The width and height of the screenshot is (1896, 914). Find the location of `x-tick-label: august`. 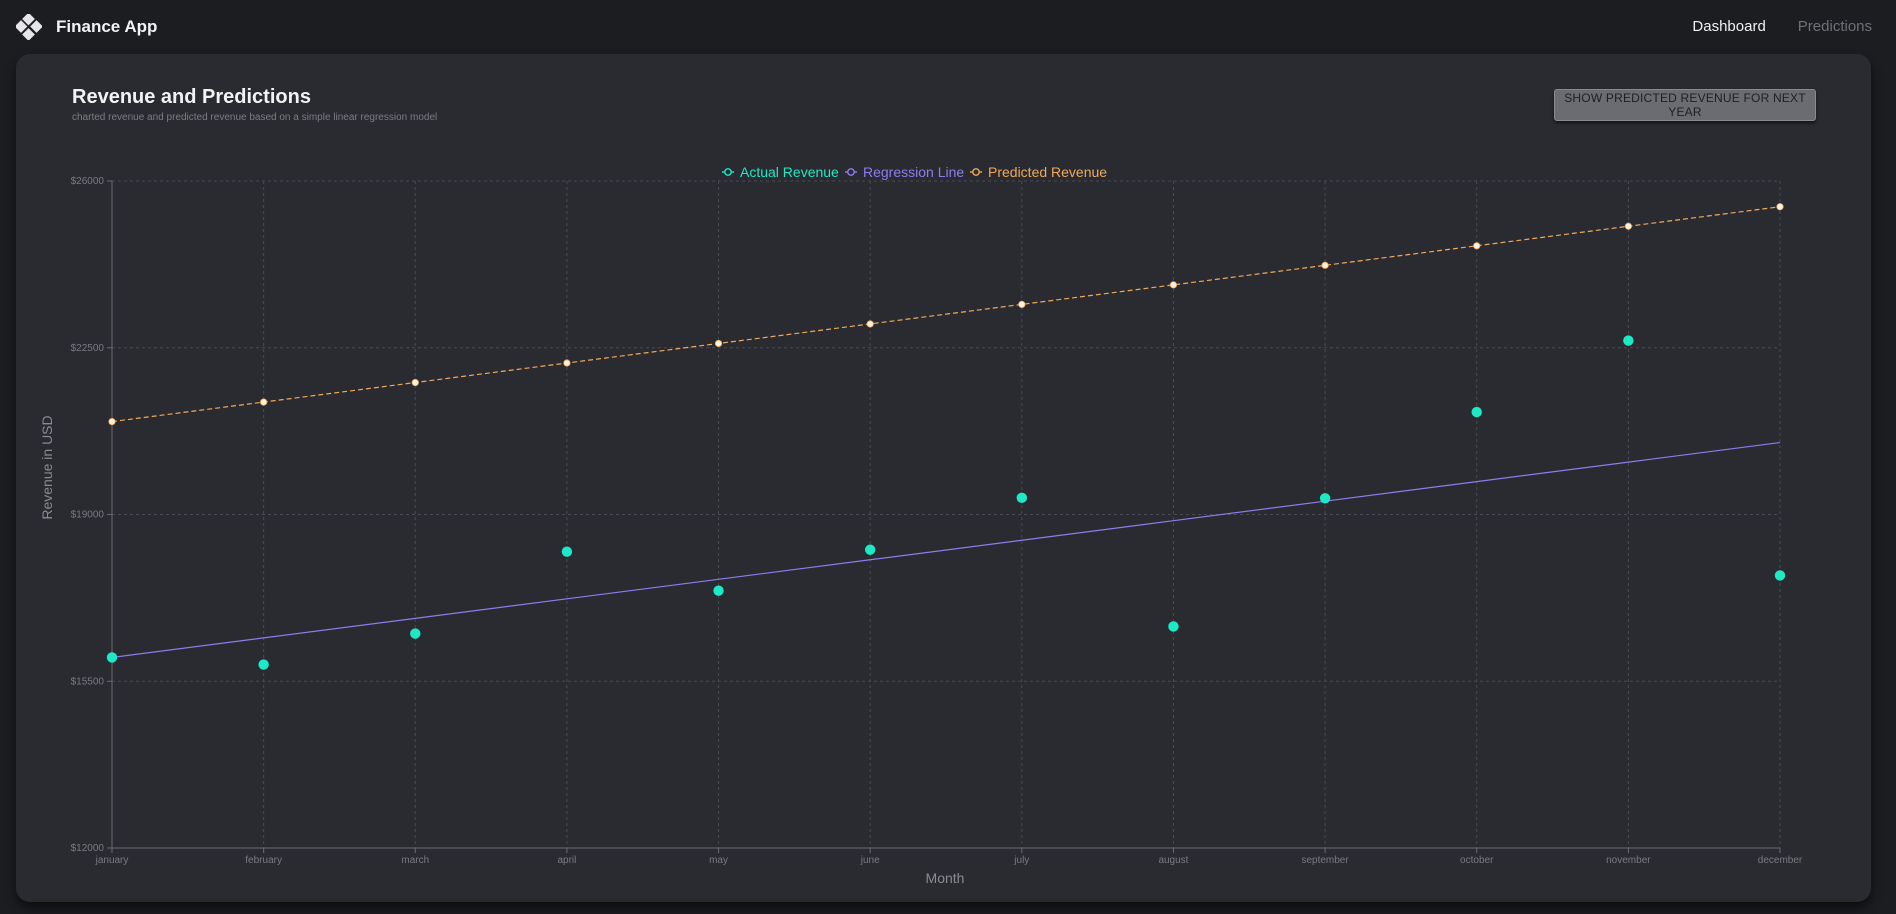

x-tick-label: august is located at coordinates (1173, 860).